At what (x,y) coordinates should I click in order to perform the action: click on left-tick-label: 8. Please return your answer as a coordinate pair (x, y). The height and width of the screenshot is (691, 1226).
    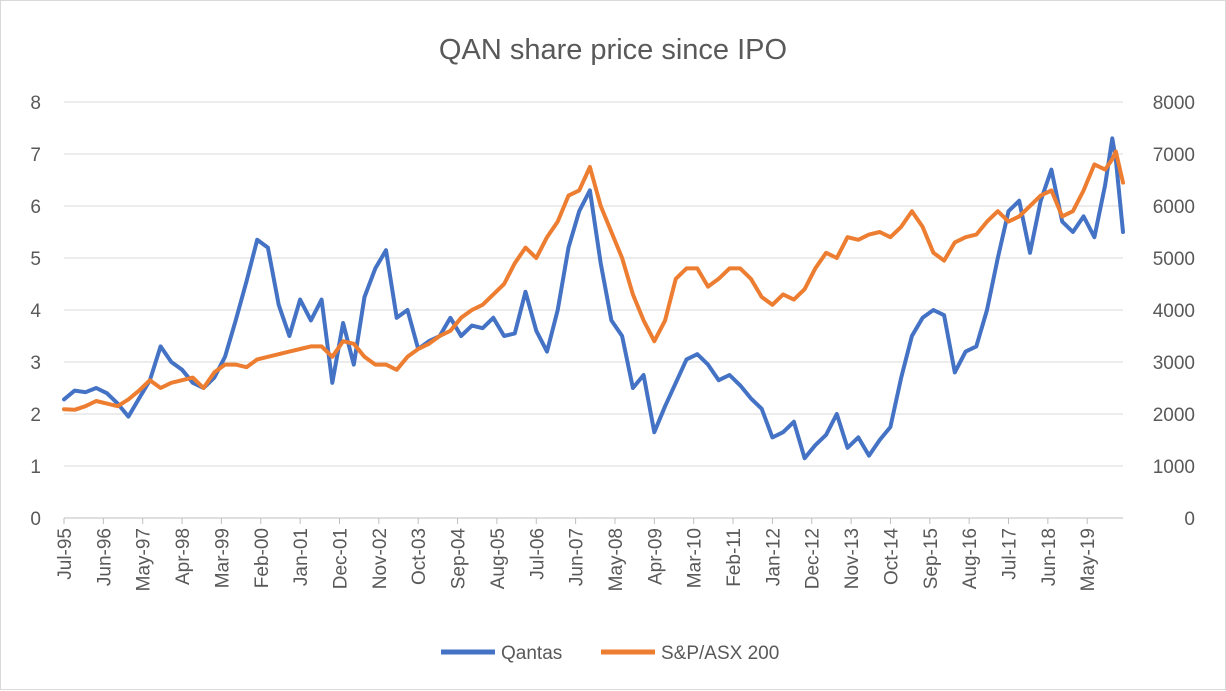
    Looking at the image, I should click on (35, 103).